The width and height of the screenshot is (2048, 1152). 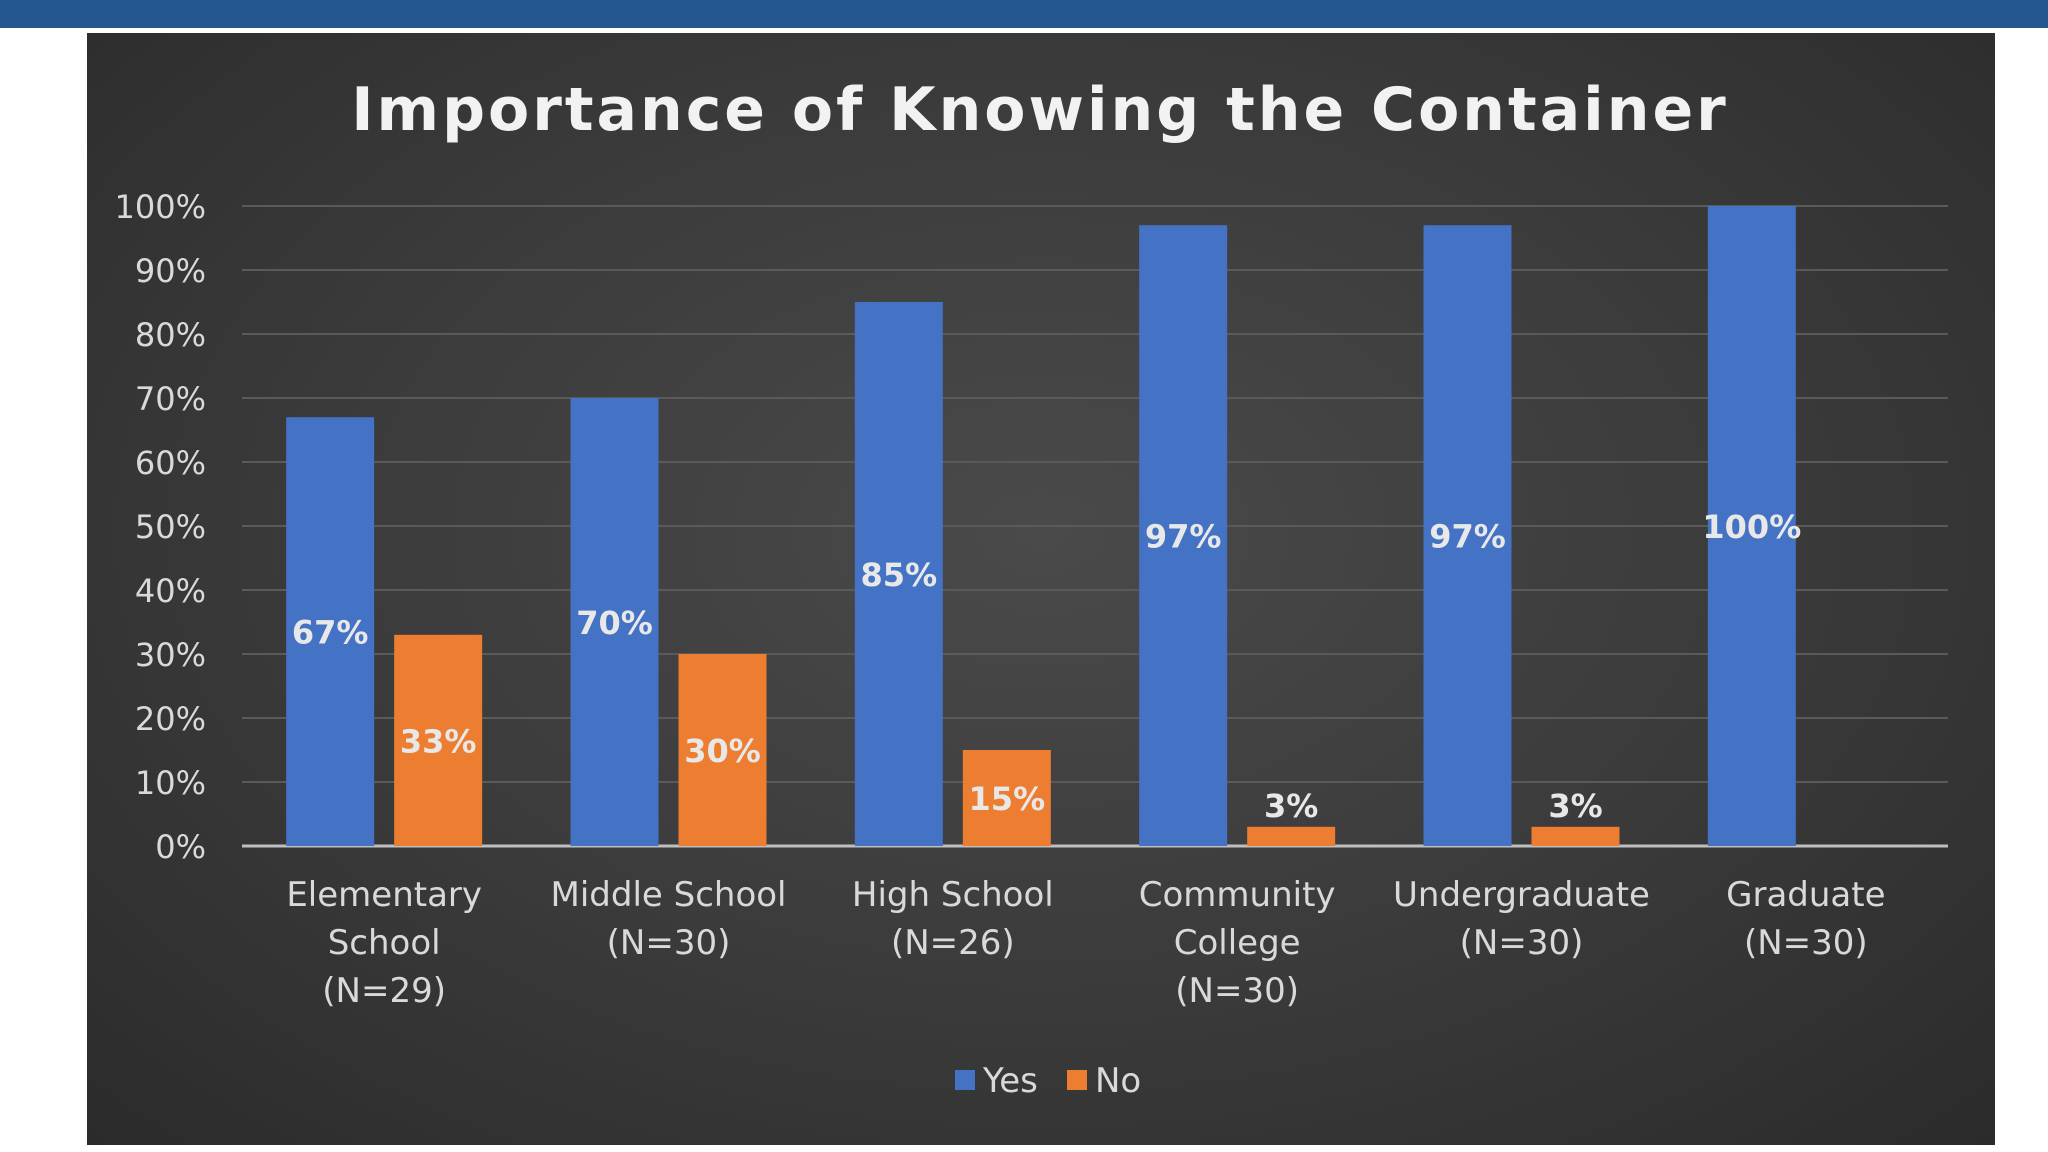 What do you see at coordinates (1805, 895) in the screenshot?
I see `category-label: Graduate` at bounding box center [1805, 895].